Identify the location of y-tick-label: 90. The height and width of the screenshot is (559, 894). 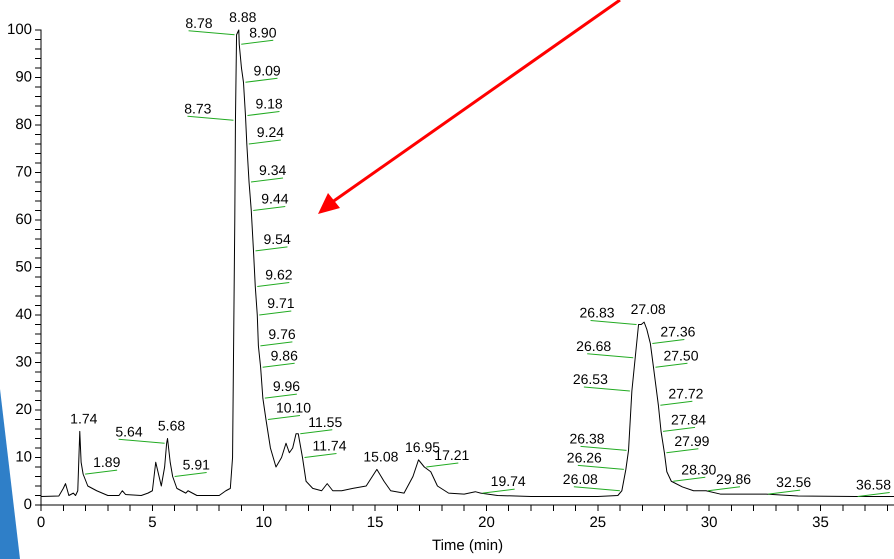
(23, 77).